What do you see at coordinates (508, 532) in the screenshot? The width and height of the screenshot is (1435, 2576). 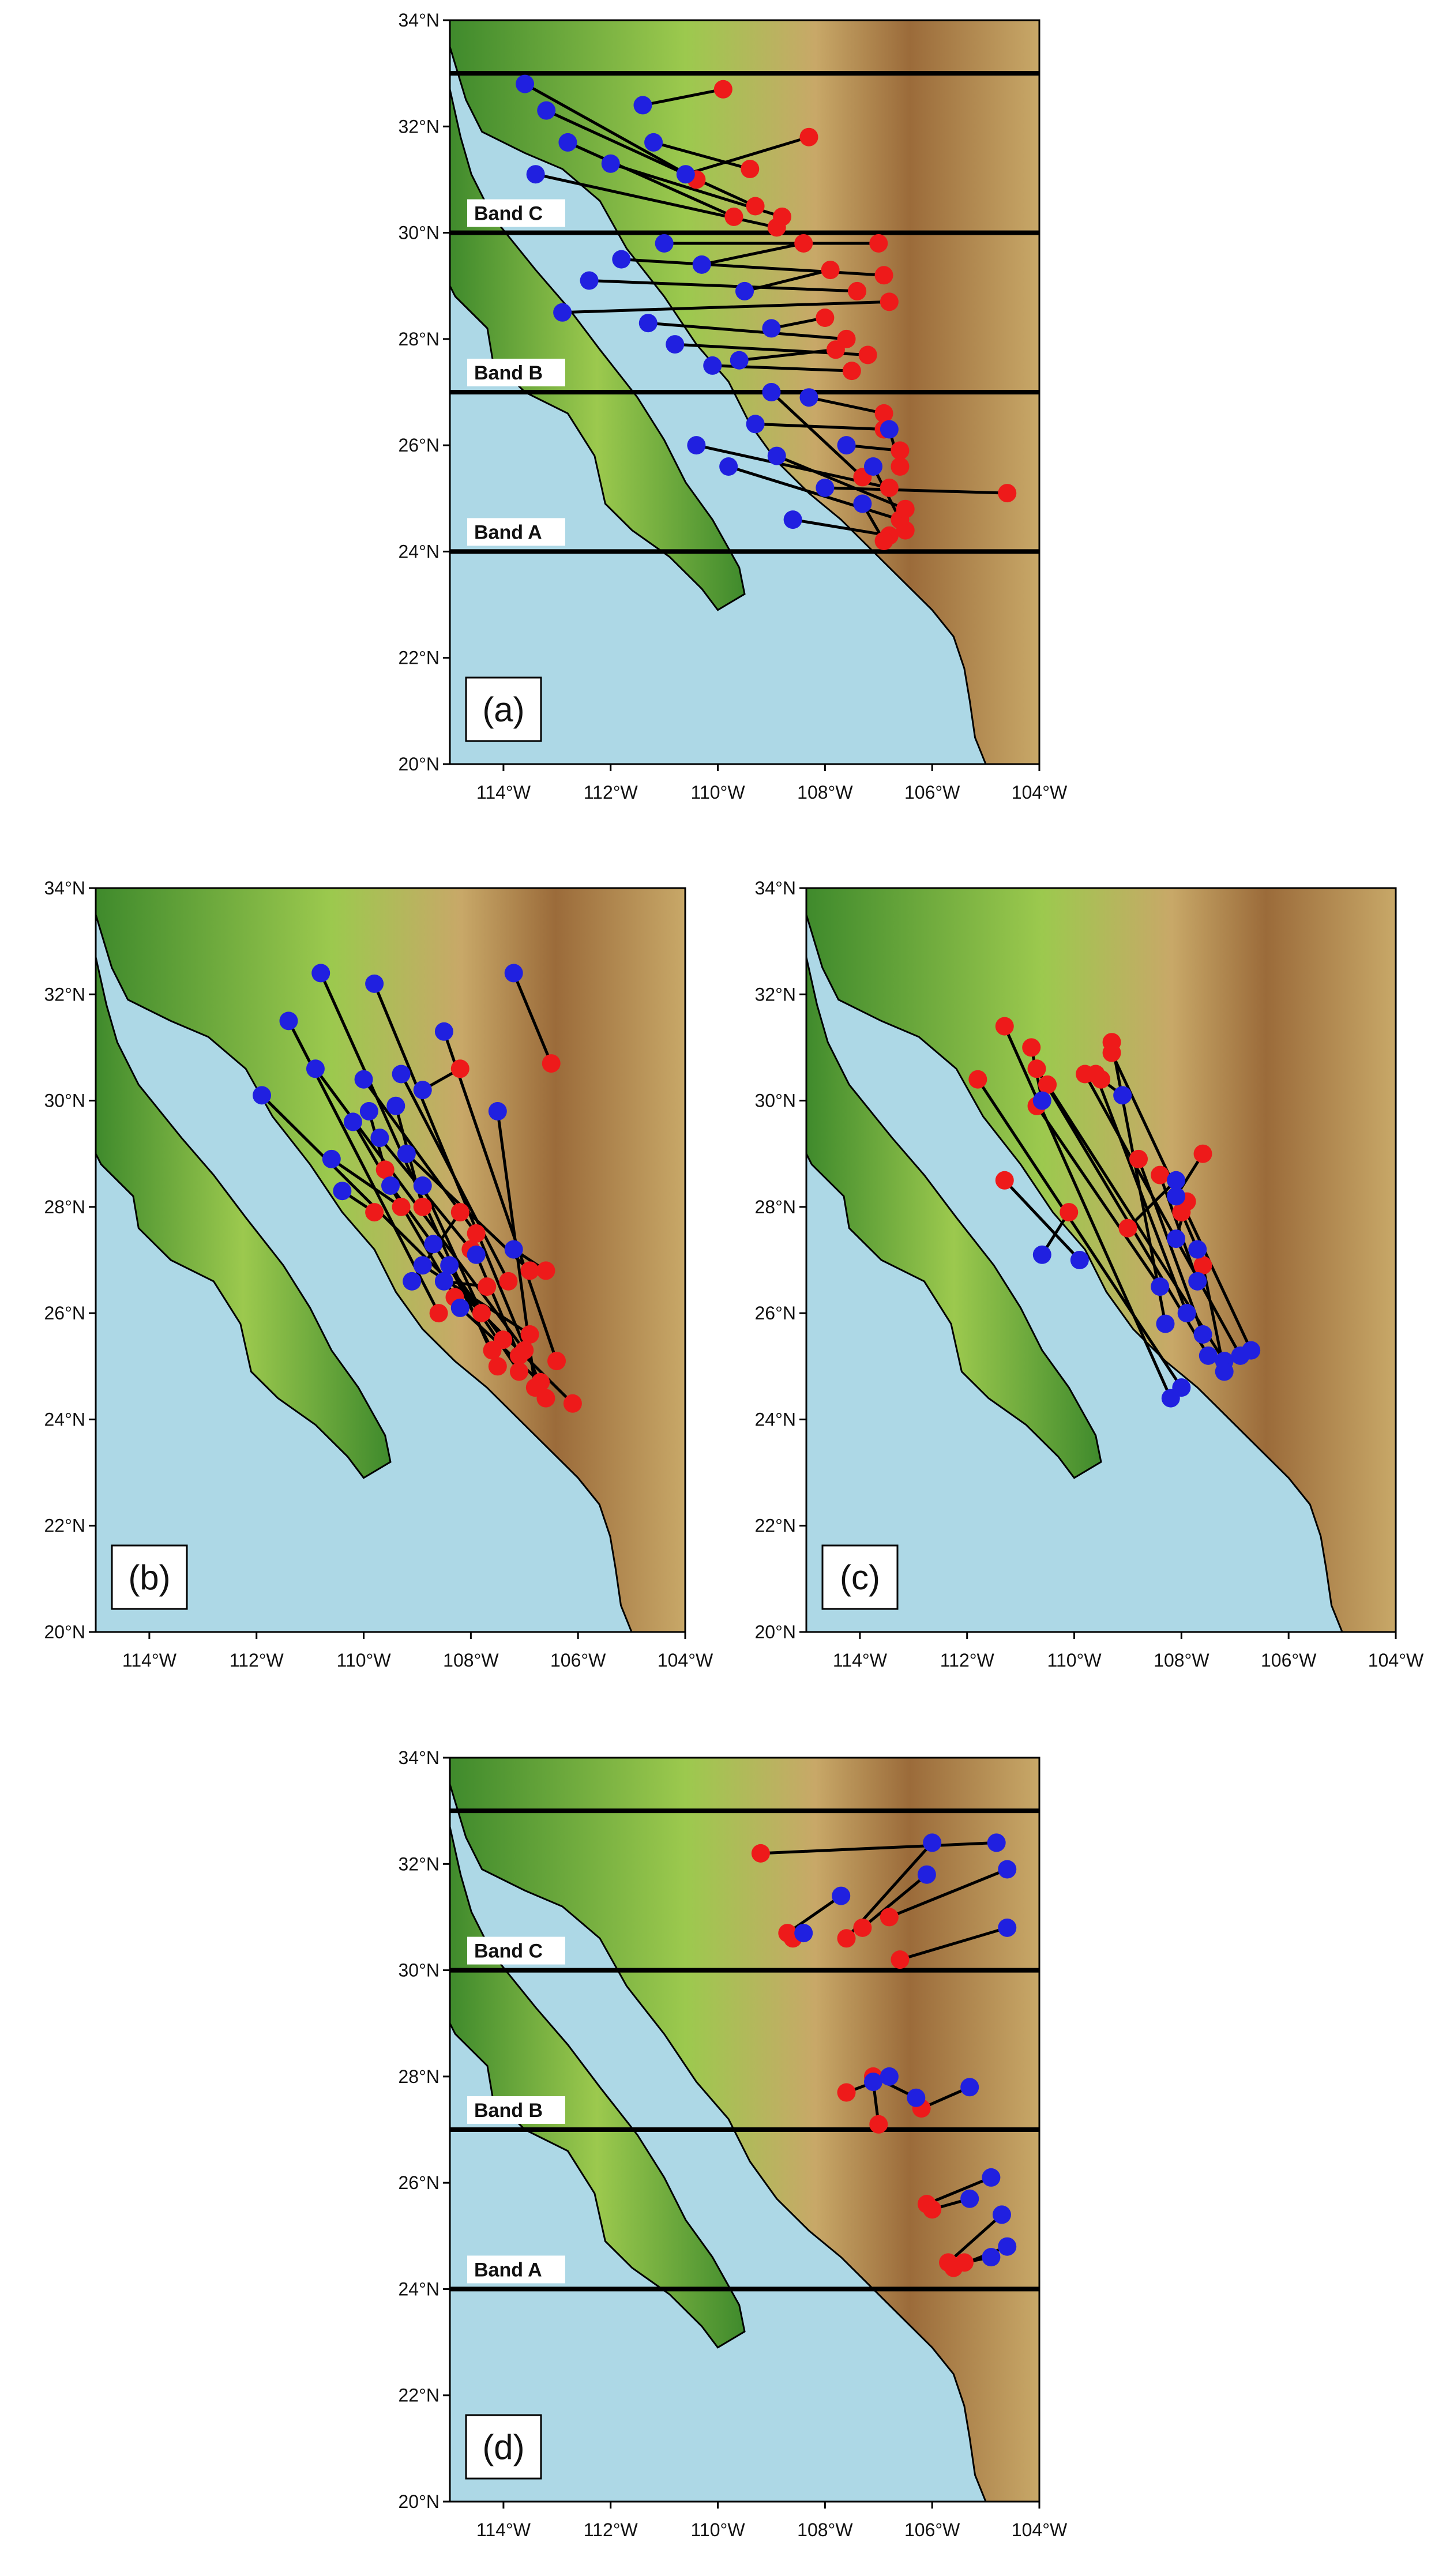 I see `band-label: Band A` at bounding box center [508, 532].